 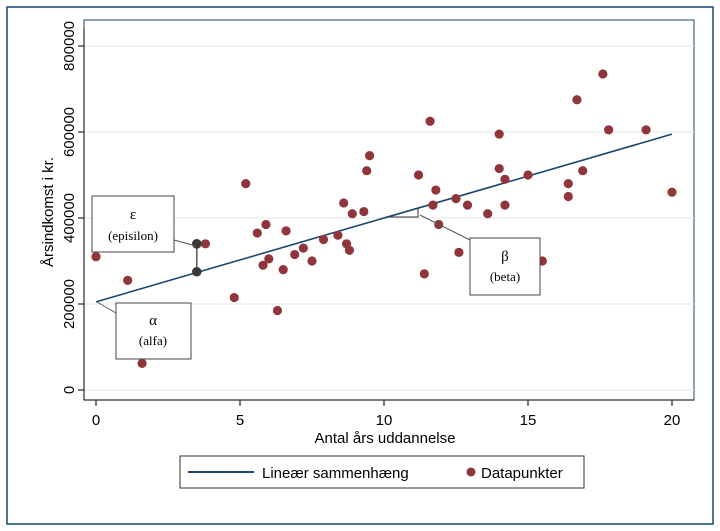 I want to click on annotation-alpha-label: (alfa), so click(x=153, y=340).